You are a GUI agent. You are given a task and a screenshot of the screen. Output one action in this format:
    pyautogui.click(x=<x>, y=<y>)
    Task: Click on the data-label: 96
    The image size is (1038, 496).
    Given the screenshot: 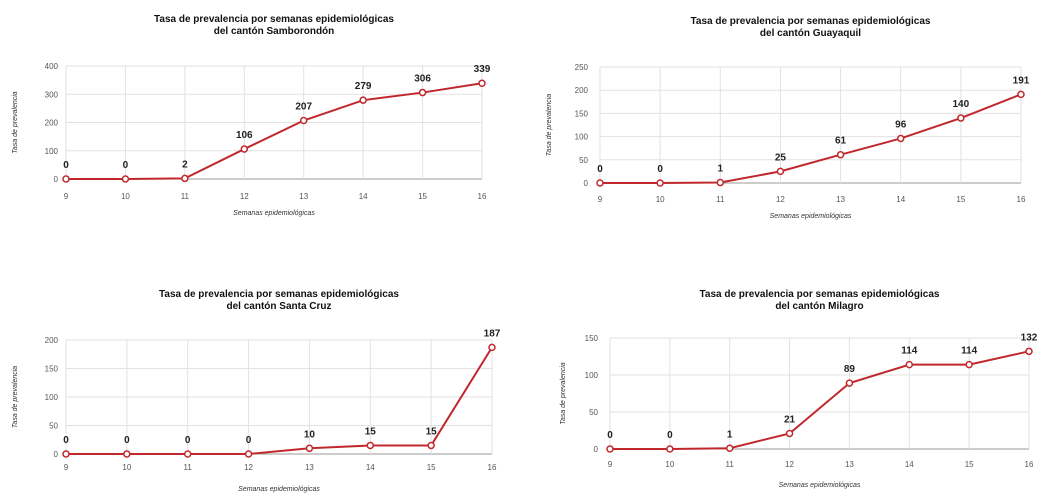 What is the action you would take?
    pyautogui.click(x=901, y=124)
    